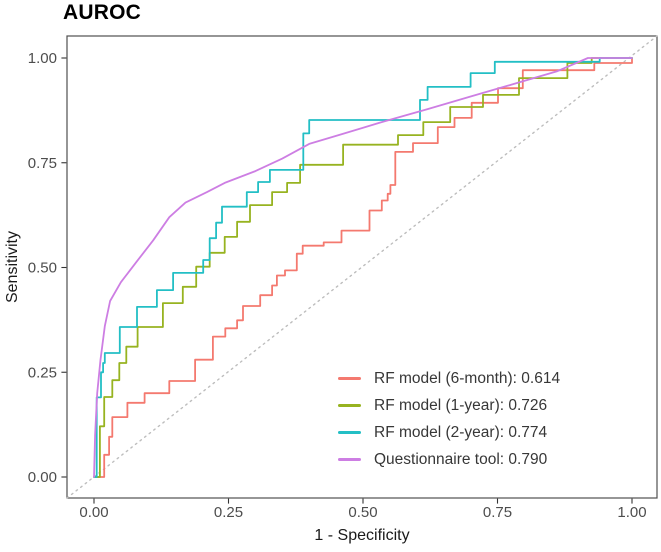  Describe the element at coordinates (102, 12) in the screenshot. I see `chart-title: AUROC` at that location.